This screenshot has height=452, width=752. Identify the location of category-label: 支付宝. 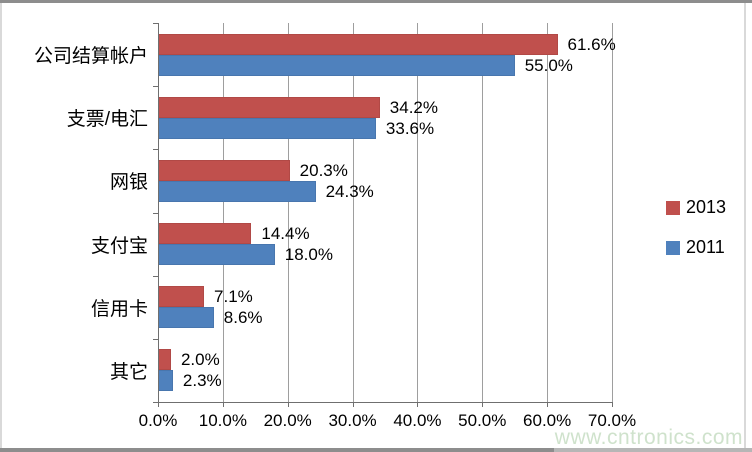
(119, 246).